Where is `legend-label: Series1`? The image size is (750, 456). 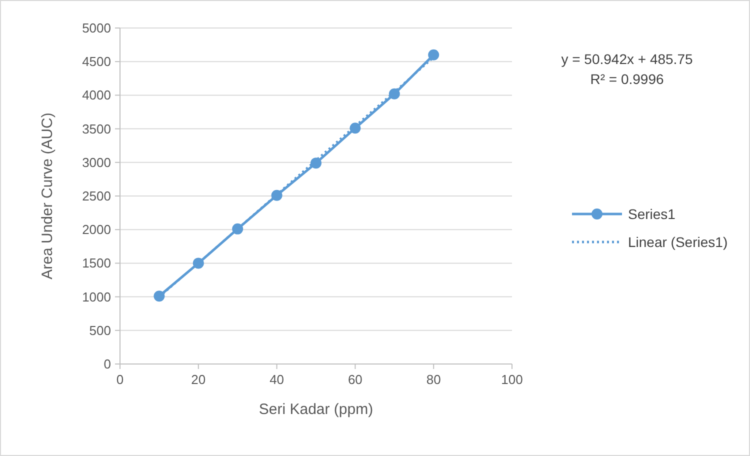
legend-label: Series1 is located at coordinates (652, 214).